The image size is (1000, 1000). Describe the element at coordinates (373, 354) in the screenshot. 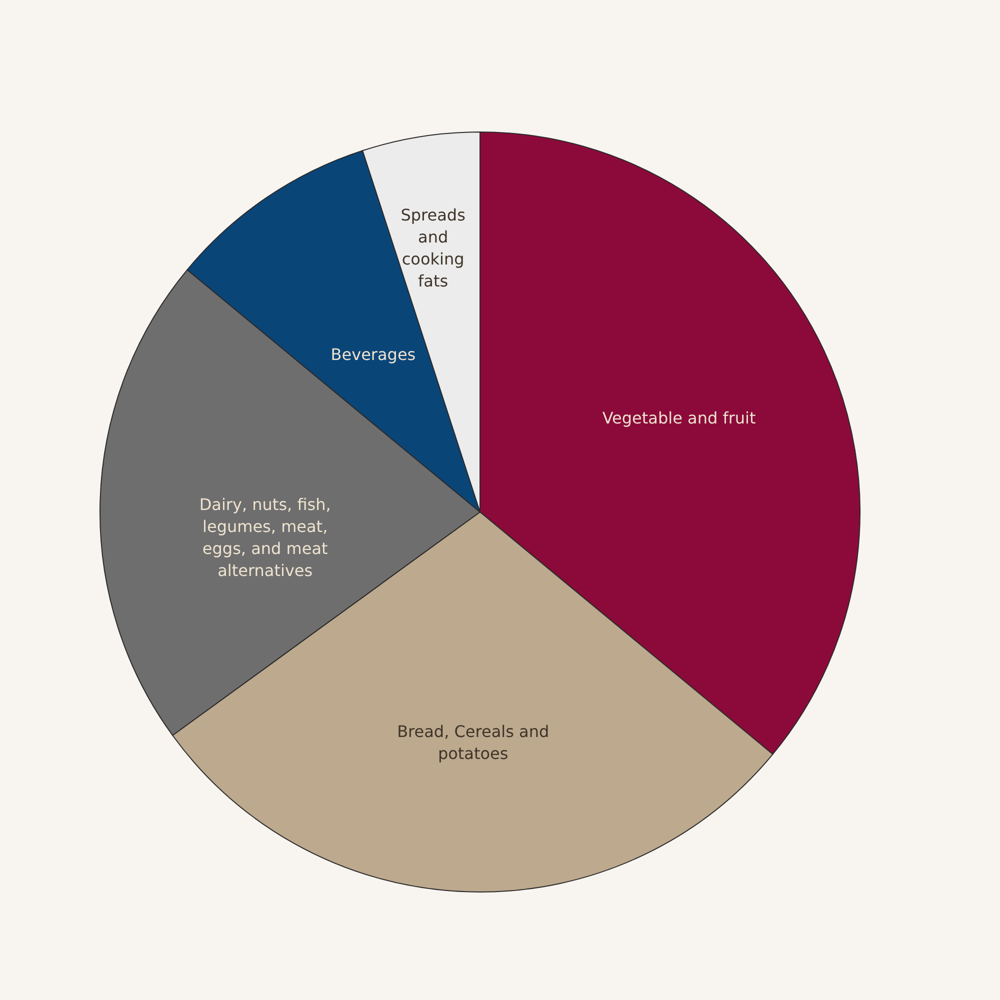

I see `slice-label: Beverages` at that location.